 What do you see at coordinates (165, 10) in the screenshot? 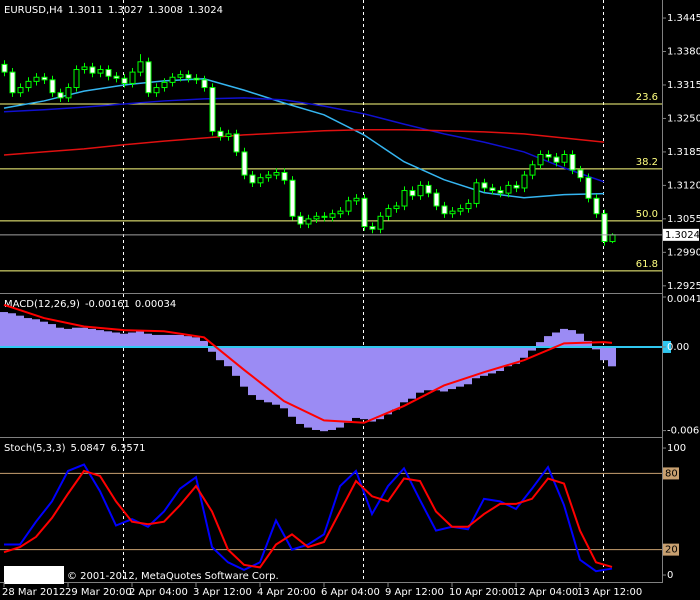
I see `header-value: 1.3008` at bounding box center [165, 10].